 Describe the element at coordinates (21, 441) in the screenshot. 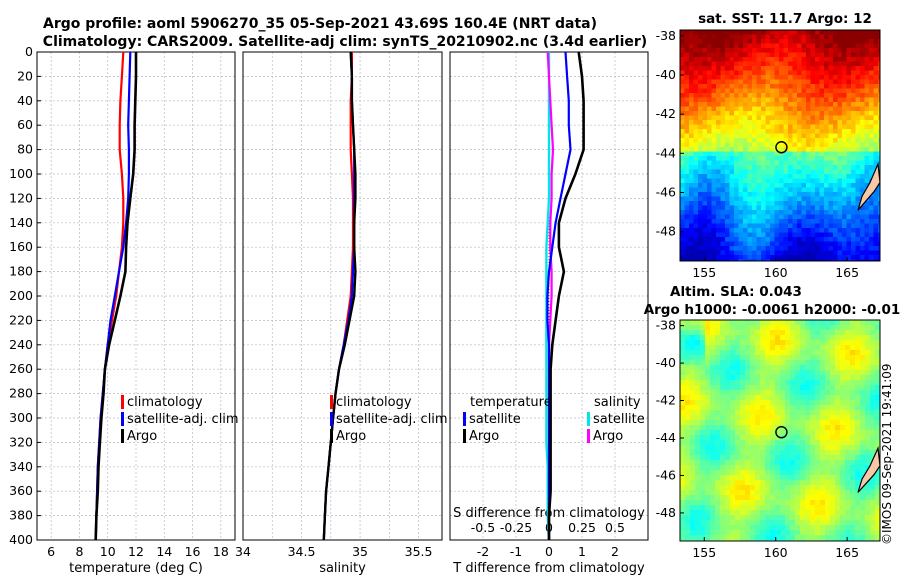

I see `y-tick-label: 320` at that location.